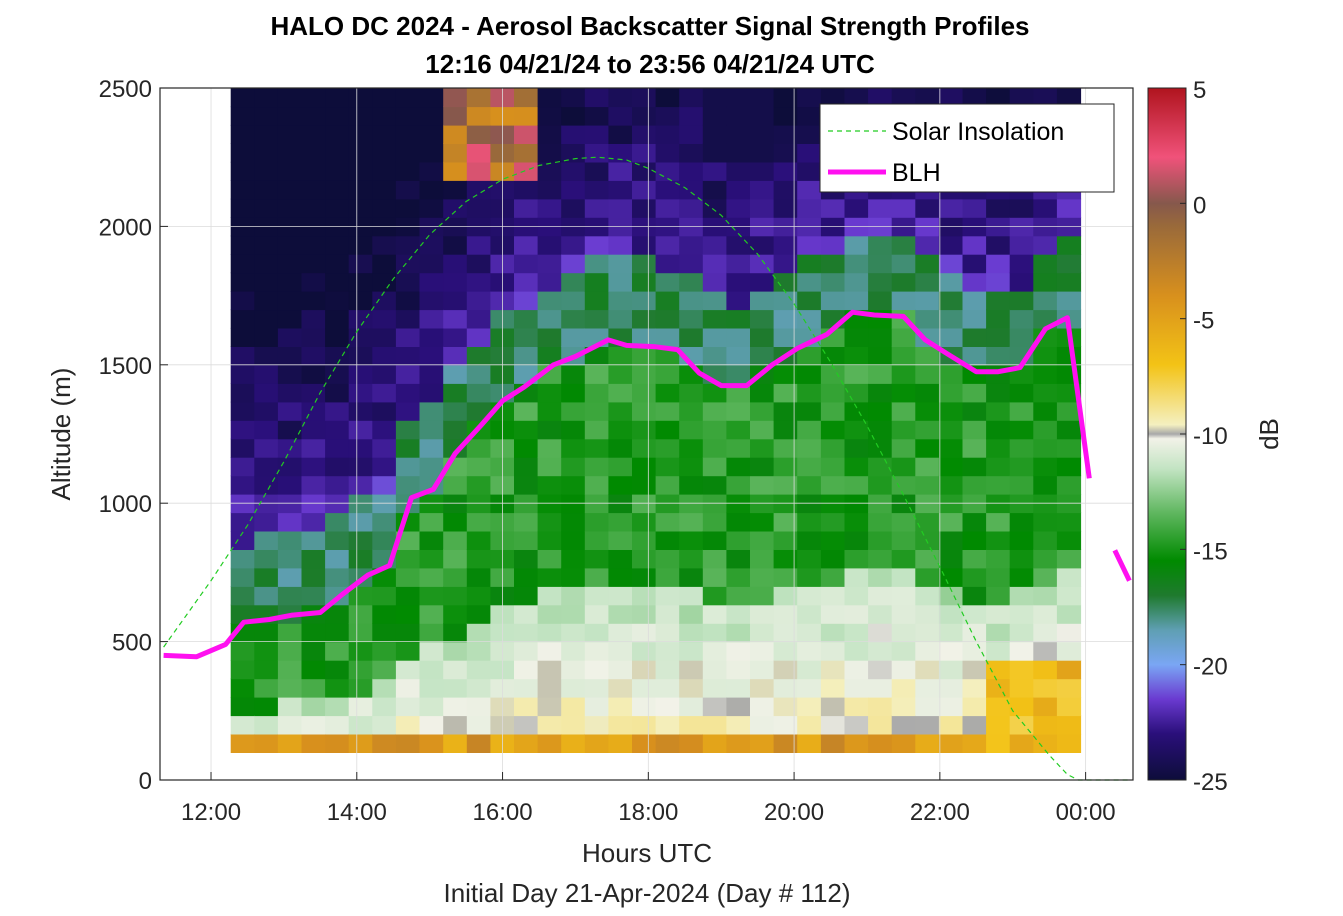  I want to click on x-axis-sublabel: Initial Day 21-Apr-2024 (Day # 112), so click(646, 893).